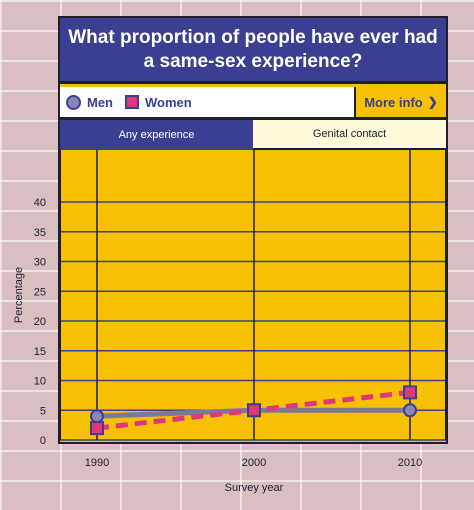 This screenshot has height=510, width=474. What do you see at coordinates (73, 102) in the screenshot?
I see `circle-marker-icon` at bounding box center [73, 102].